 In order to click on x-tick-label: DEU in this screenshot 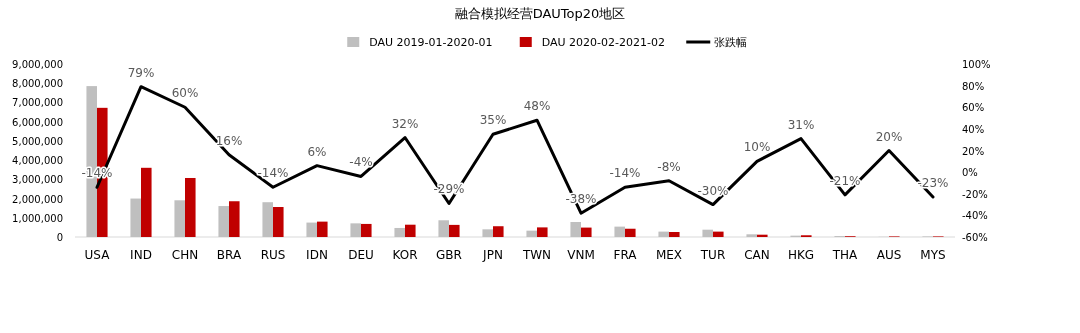, I will do `click(361, 255)`.